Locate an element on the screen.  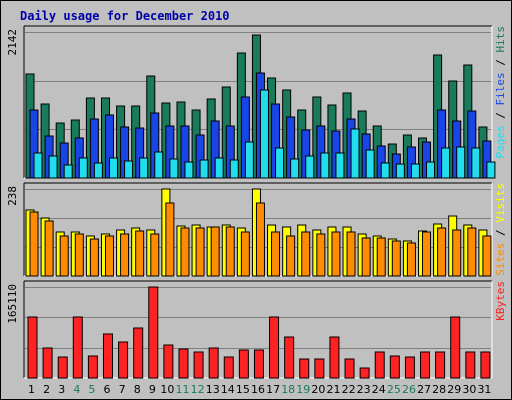
x-tick-label-day-12: 12 is located at coordinates (198, 389).